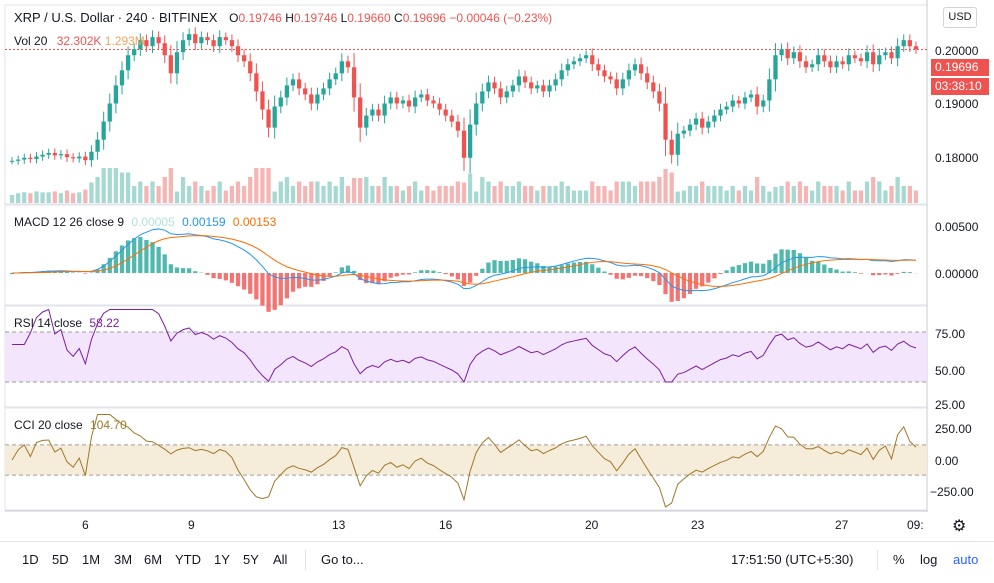 Image resolution: width=994 pixels, height=583 pixels. What do you see at coordinates (960, 86) in the screenshot?
I see `bar-countdown-tag: 03:38:10` at bounding box center [960, 86].